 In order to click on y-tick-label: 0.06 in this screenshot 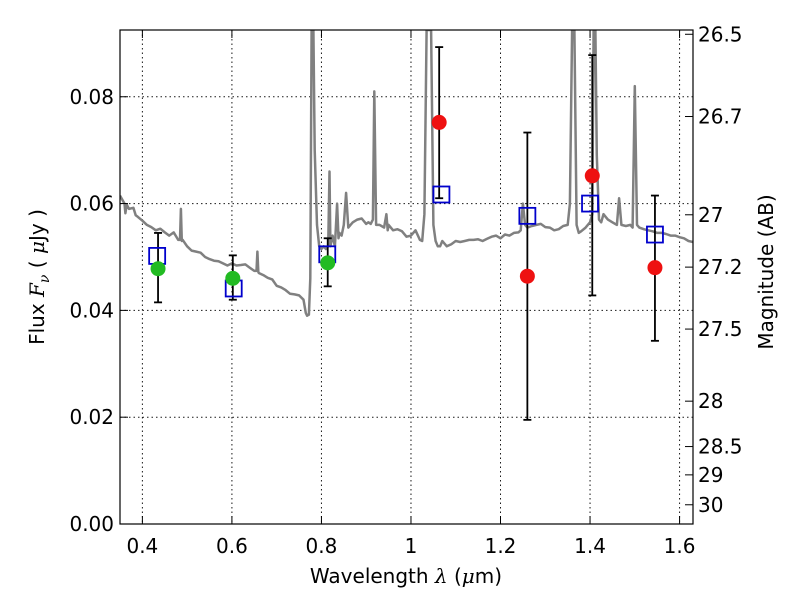, I will do `click(91, 204)`.